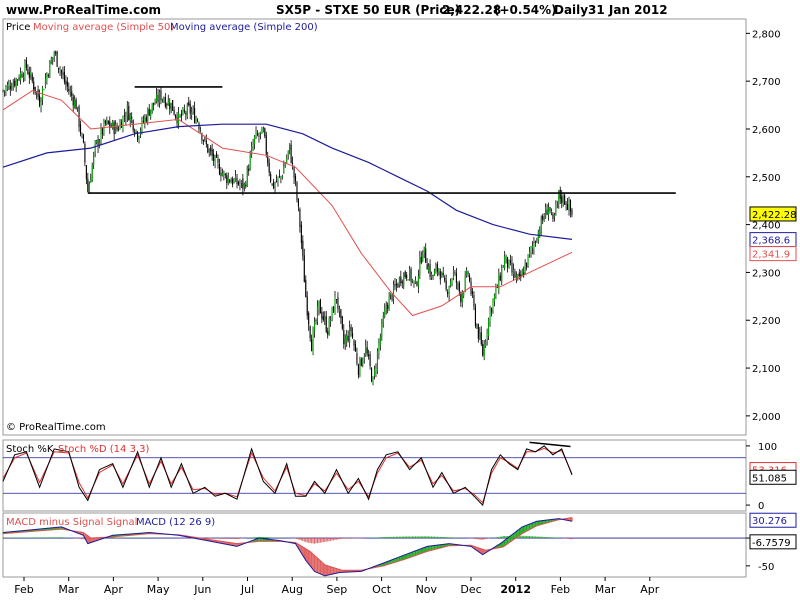  What do you see at coordinates (771, 241) in the screenshot?
I see `price-badge: 2,368.6` at bounding box center [771, 241].